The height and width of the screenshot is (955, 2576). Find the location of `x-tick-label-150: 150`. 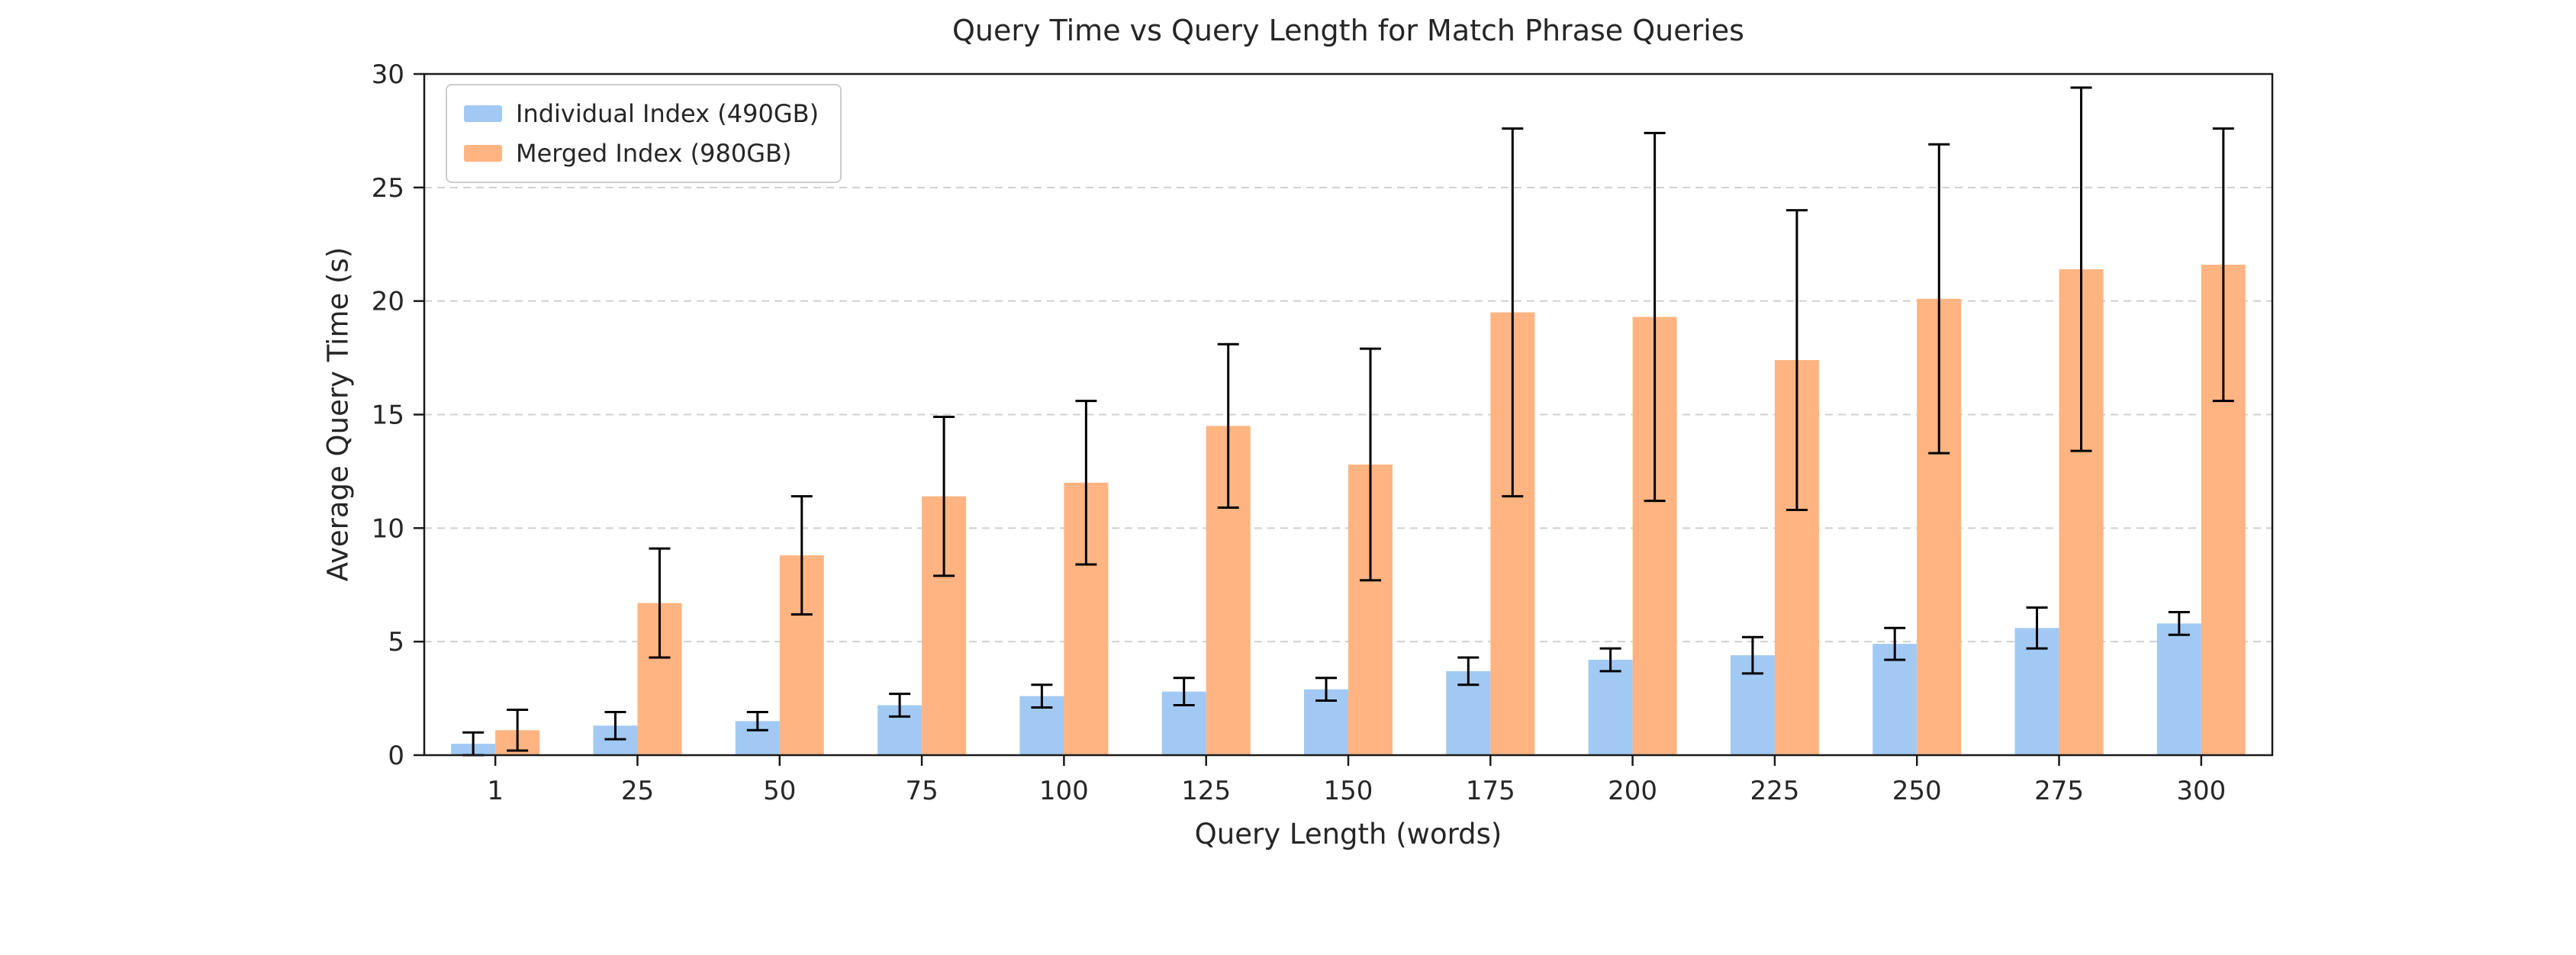

x-tick-label-150: 150 is located at coordinates (1348, 791).